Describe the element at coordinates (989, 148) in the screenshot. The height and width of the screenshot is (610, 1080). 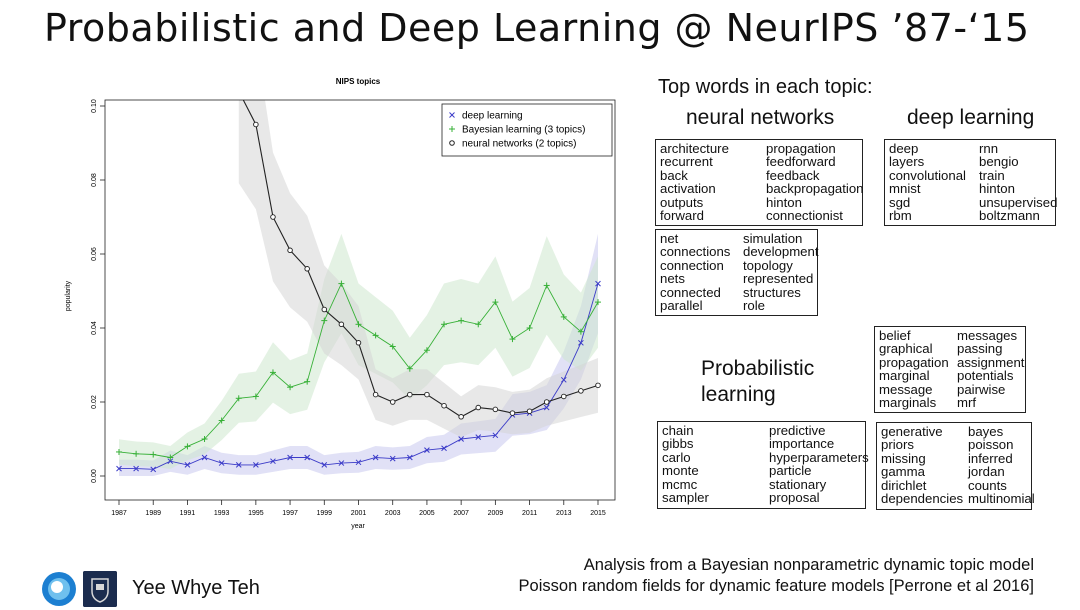
I see `topic-word: rnn` at that location.